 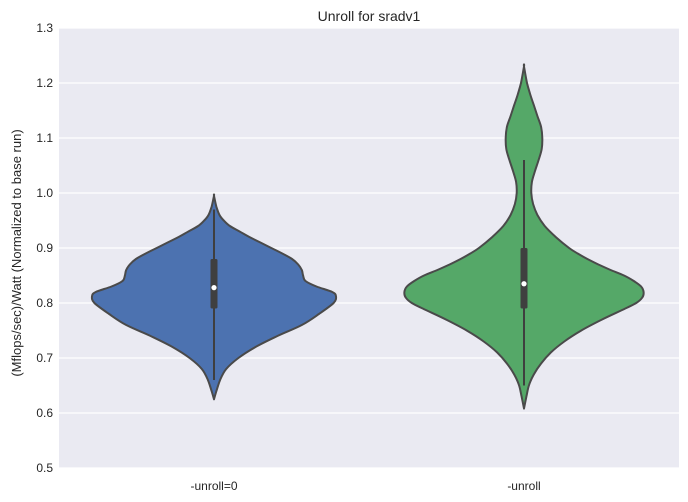 What do you see at coordinates (44, 358) in the screenshot?
I see `y-tick-label: 0.7` at bounding box center [44, 358].